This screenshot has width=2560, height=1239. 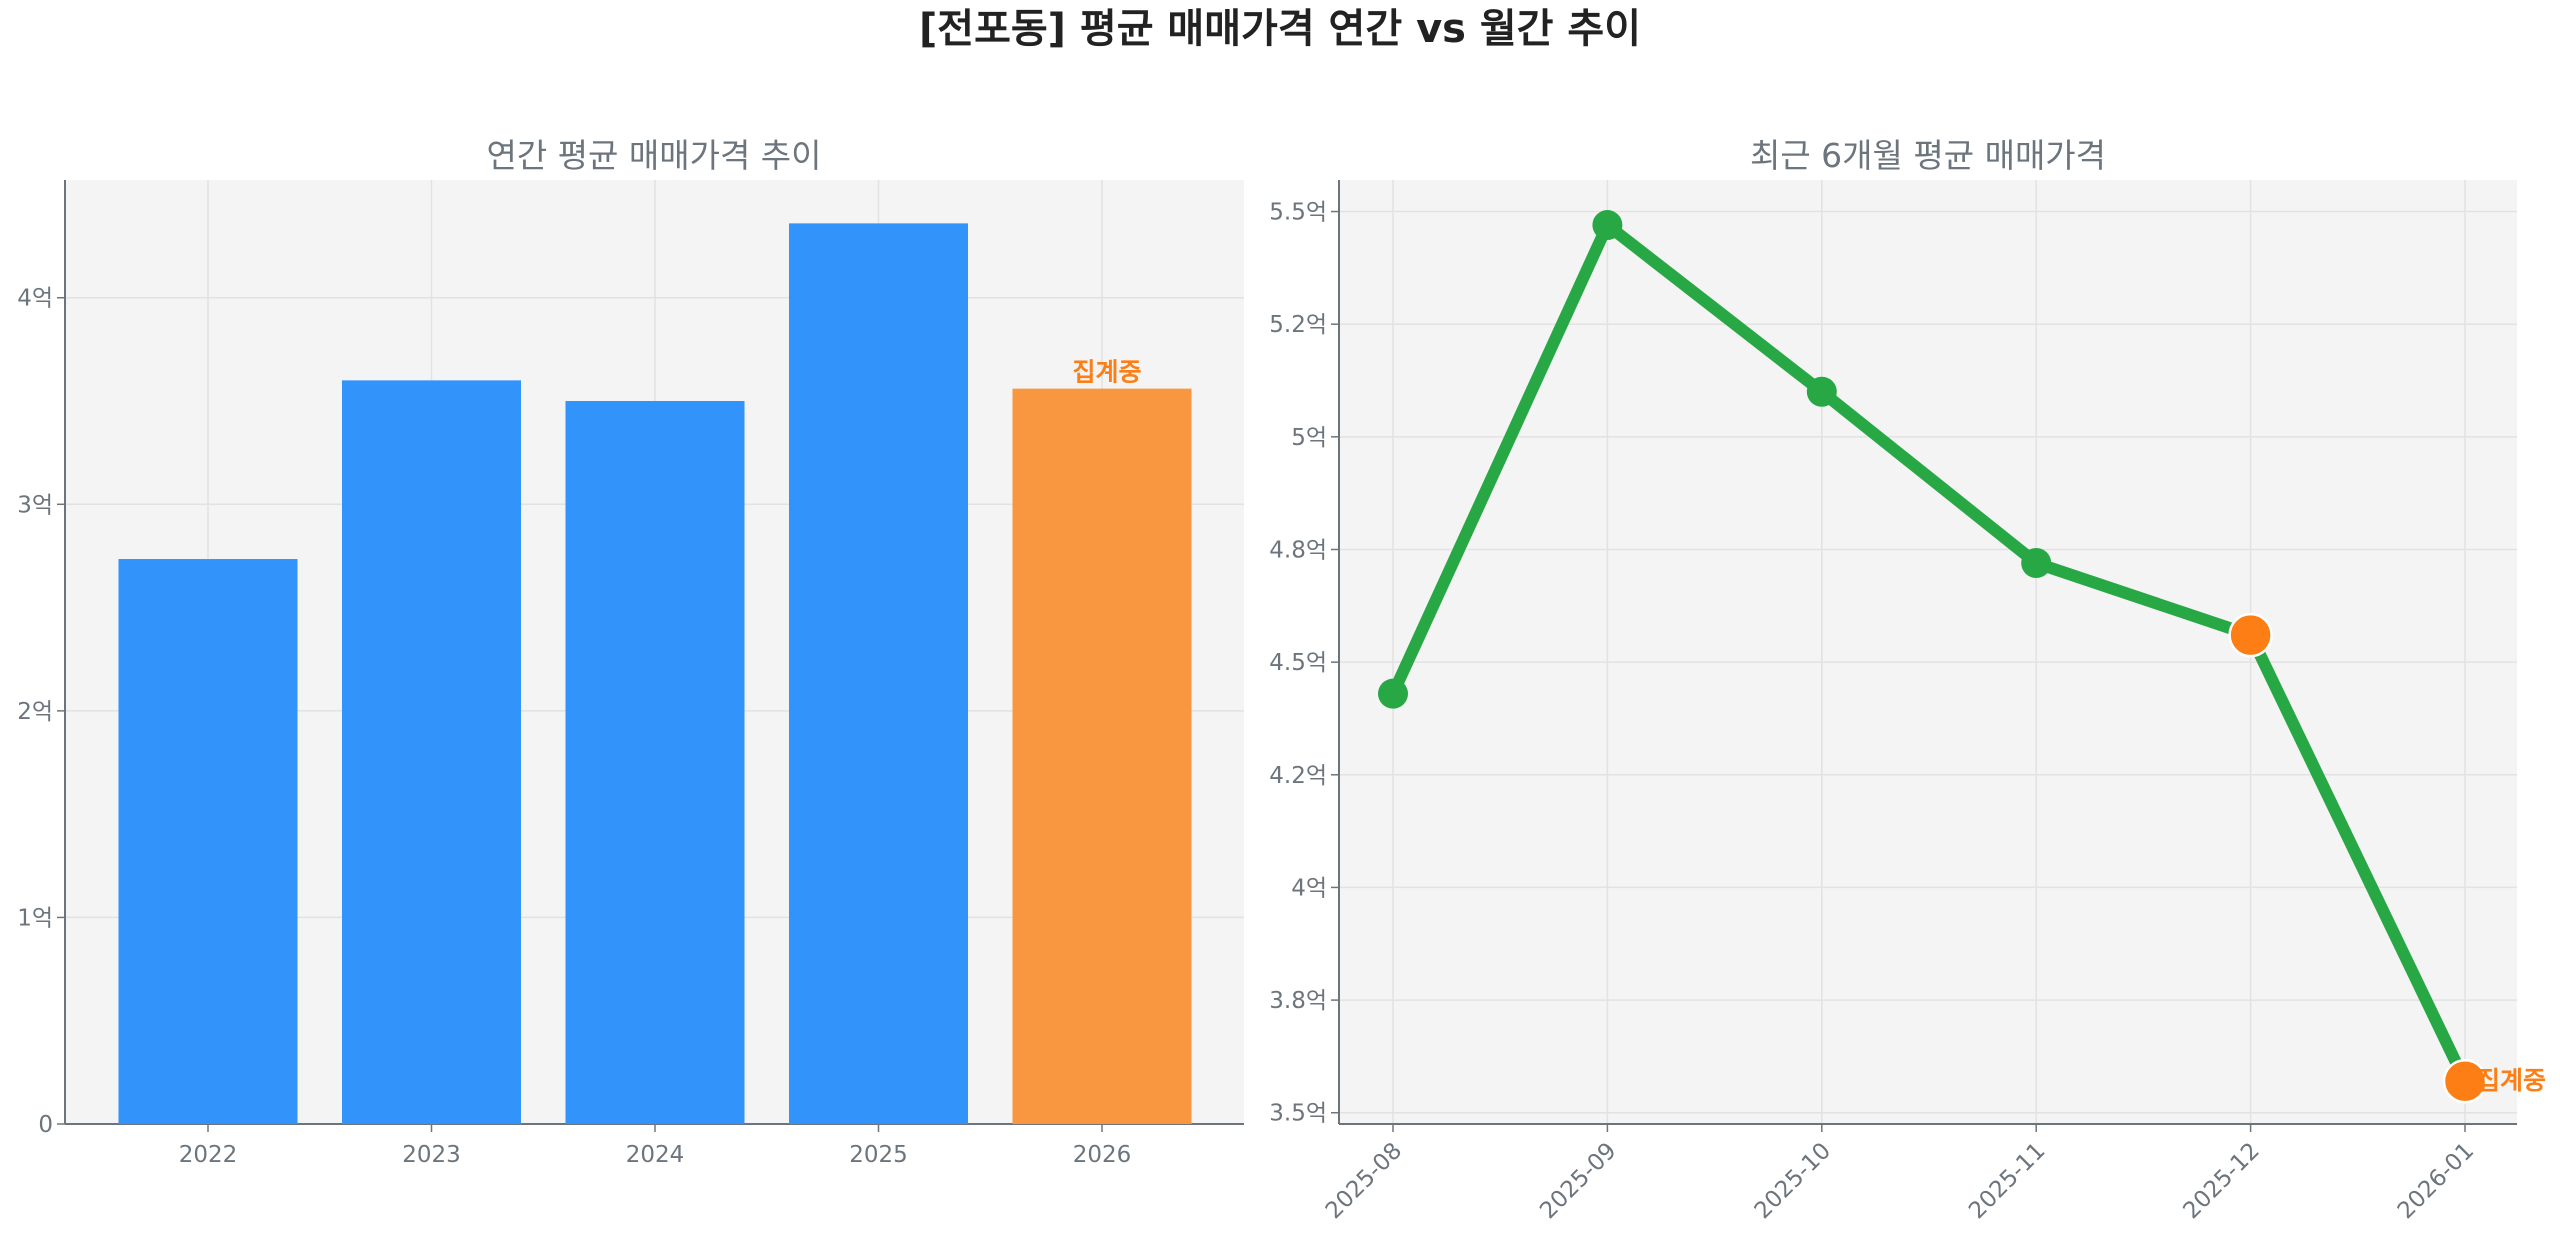 I want to click on x-tick-label: 2025-09, so click(x=1578, y=1181).